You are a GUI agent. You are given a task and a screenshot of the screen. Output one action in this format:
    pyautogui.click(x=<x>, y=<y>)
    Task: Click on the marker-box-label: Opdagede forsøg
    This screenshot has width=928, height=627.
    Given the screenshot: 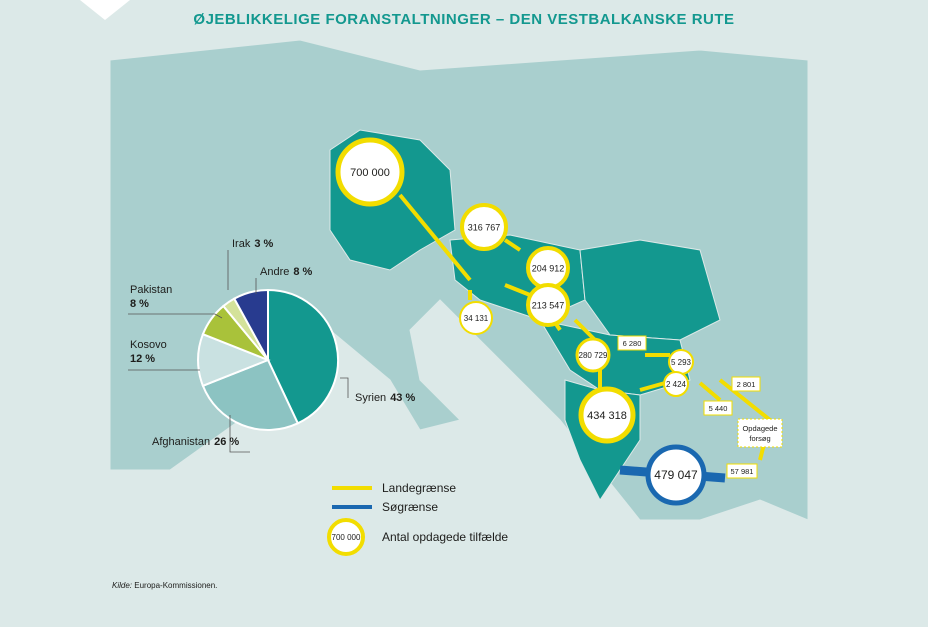 What is the action you would take?
    pyautogui.click(x=759, y=433)
    